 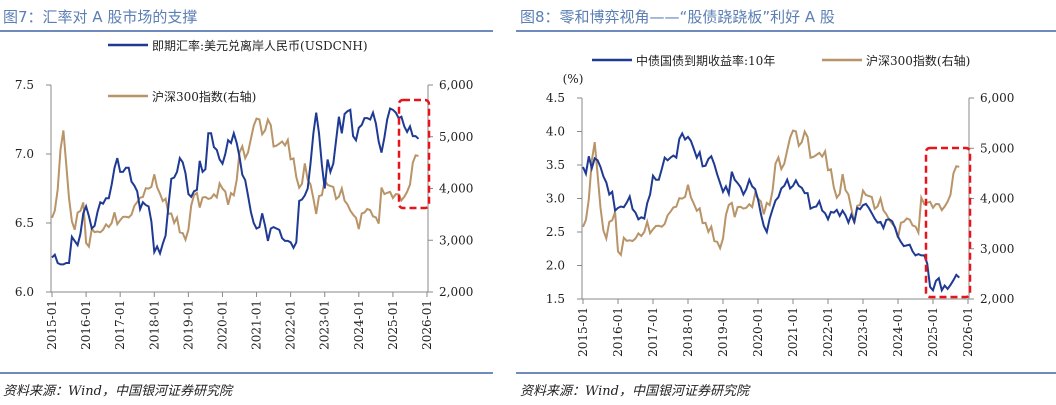 What do you see at coordinates (555, 98) in the screenshot?
I see `chart2-left-tick-label: 4.5` at bounding box center [555, 98].